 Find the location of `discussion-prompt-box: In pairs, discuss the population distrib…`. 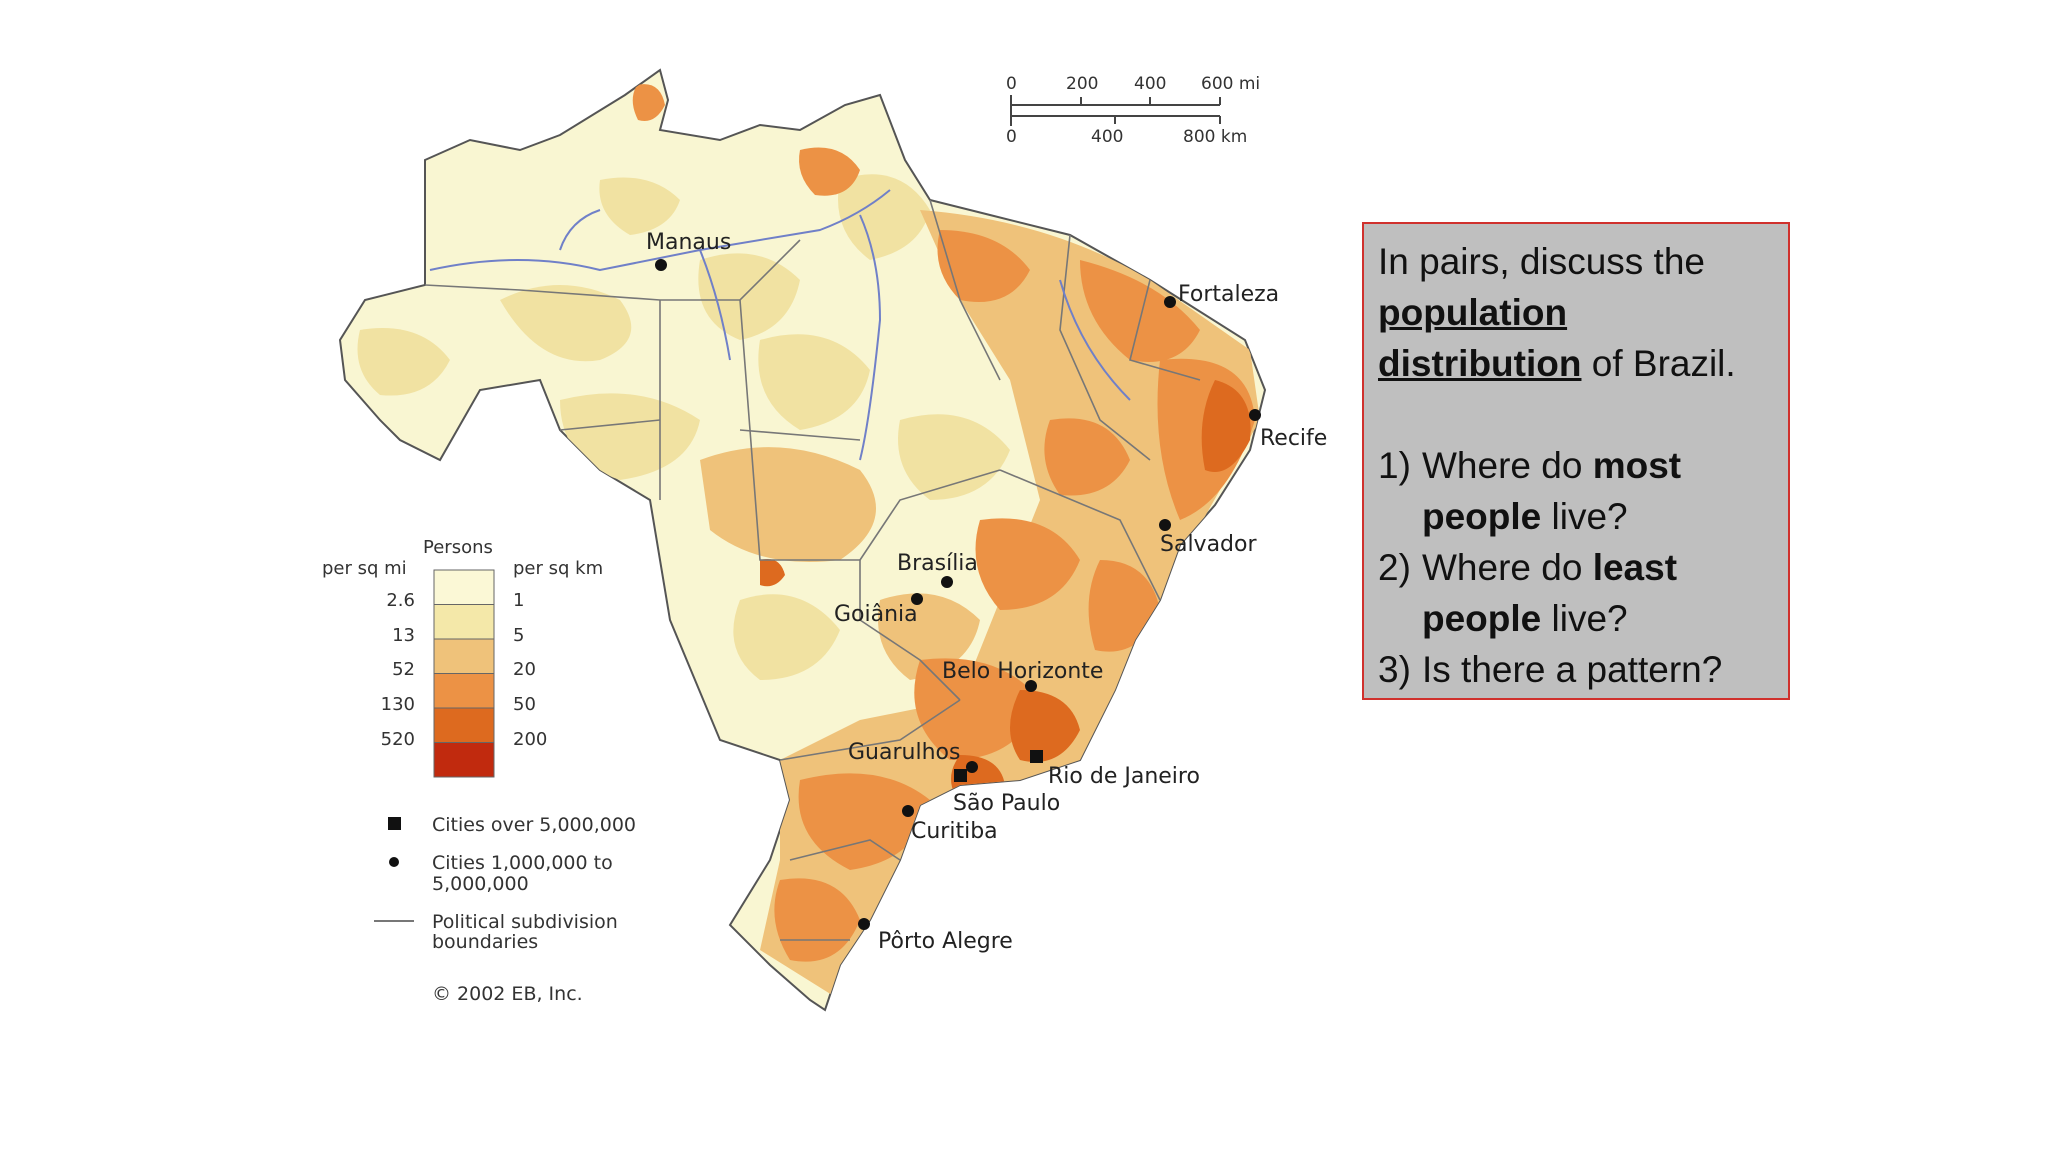

discussion-prompt-box: In pairs, discuss the population distrib… is located at coordinates (1576, 461).